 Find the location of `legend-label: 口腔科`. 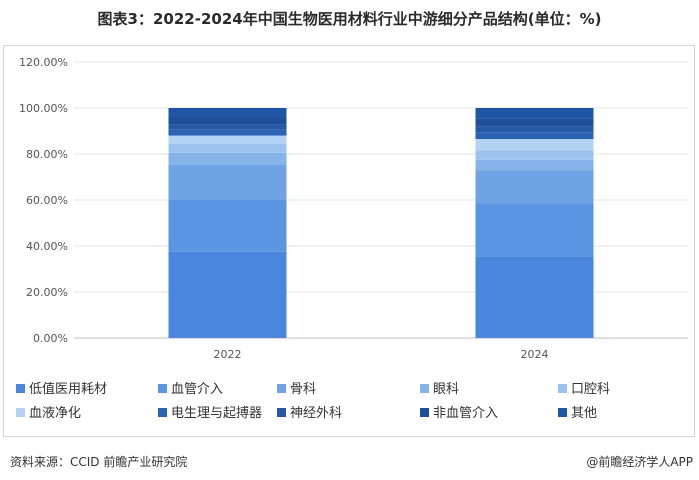

legend-label: 口腔科 is located at coordinates (590, 389).